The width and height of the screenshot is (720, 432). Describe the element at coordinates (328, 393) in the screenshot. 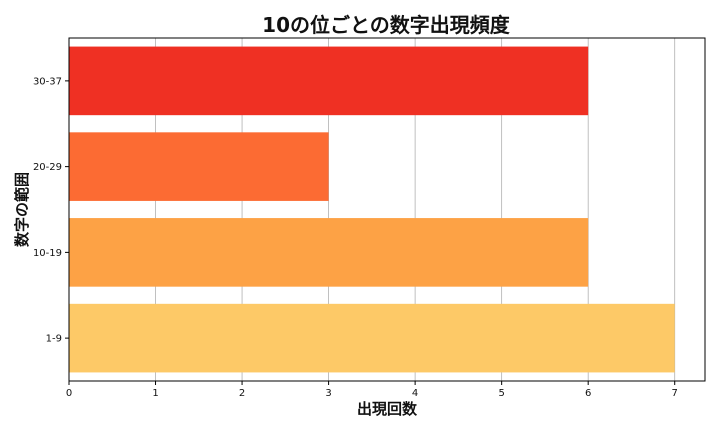

I see `x-tick-label: 3` at that location.